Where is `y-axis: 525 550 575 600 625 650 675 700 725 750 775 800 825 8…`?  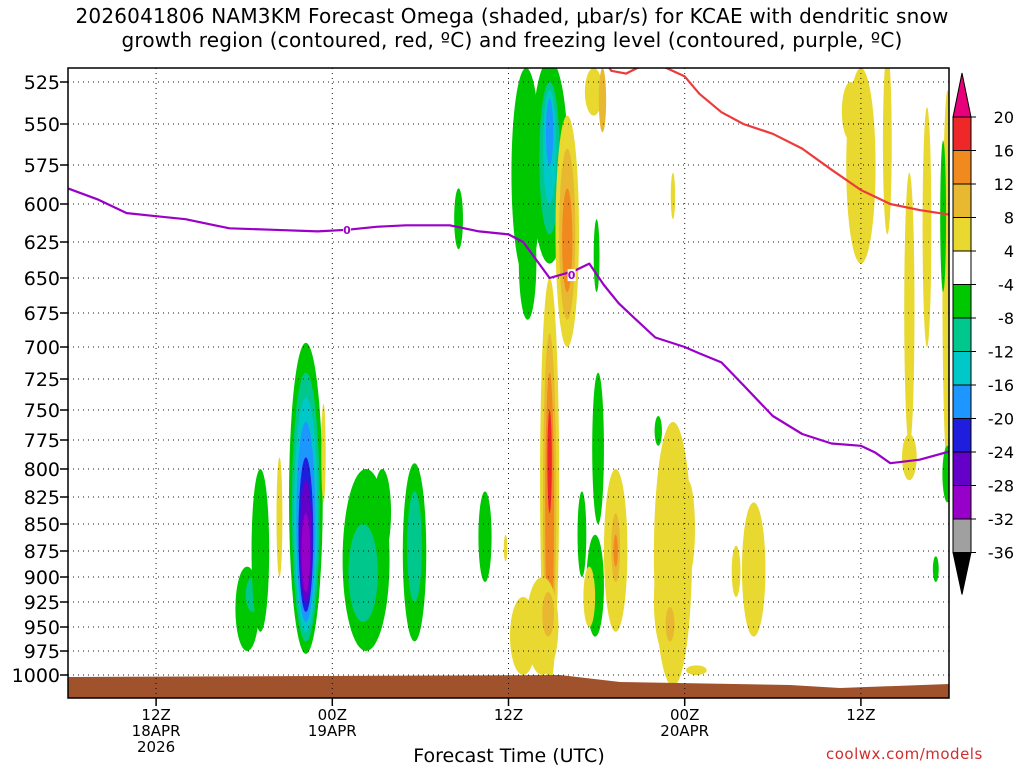
y-axis: 525 550 575 600 625 650 675 700 725 750 775 800 825 8… is located at coordinates (40, 379).